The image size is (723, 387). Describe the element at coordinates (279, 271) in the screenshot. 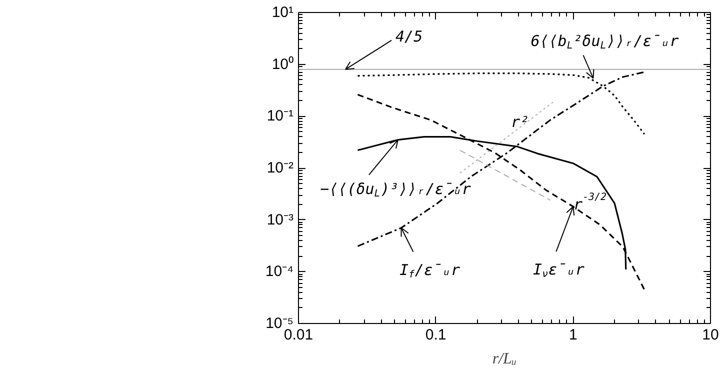

I see `y-tick-label: 10⁻⁴` at that location.